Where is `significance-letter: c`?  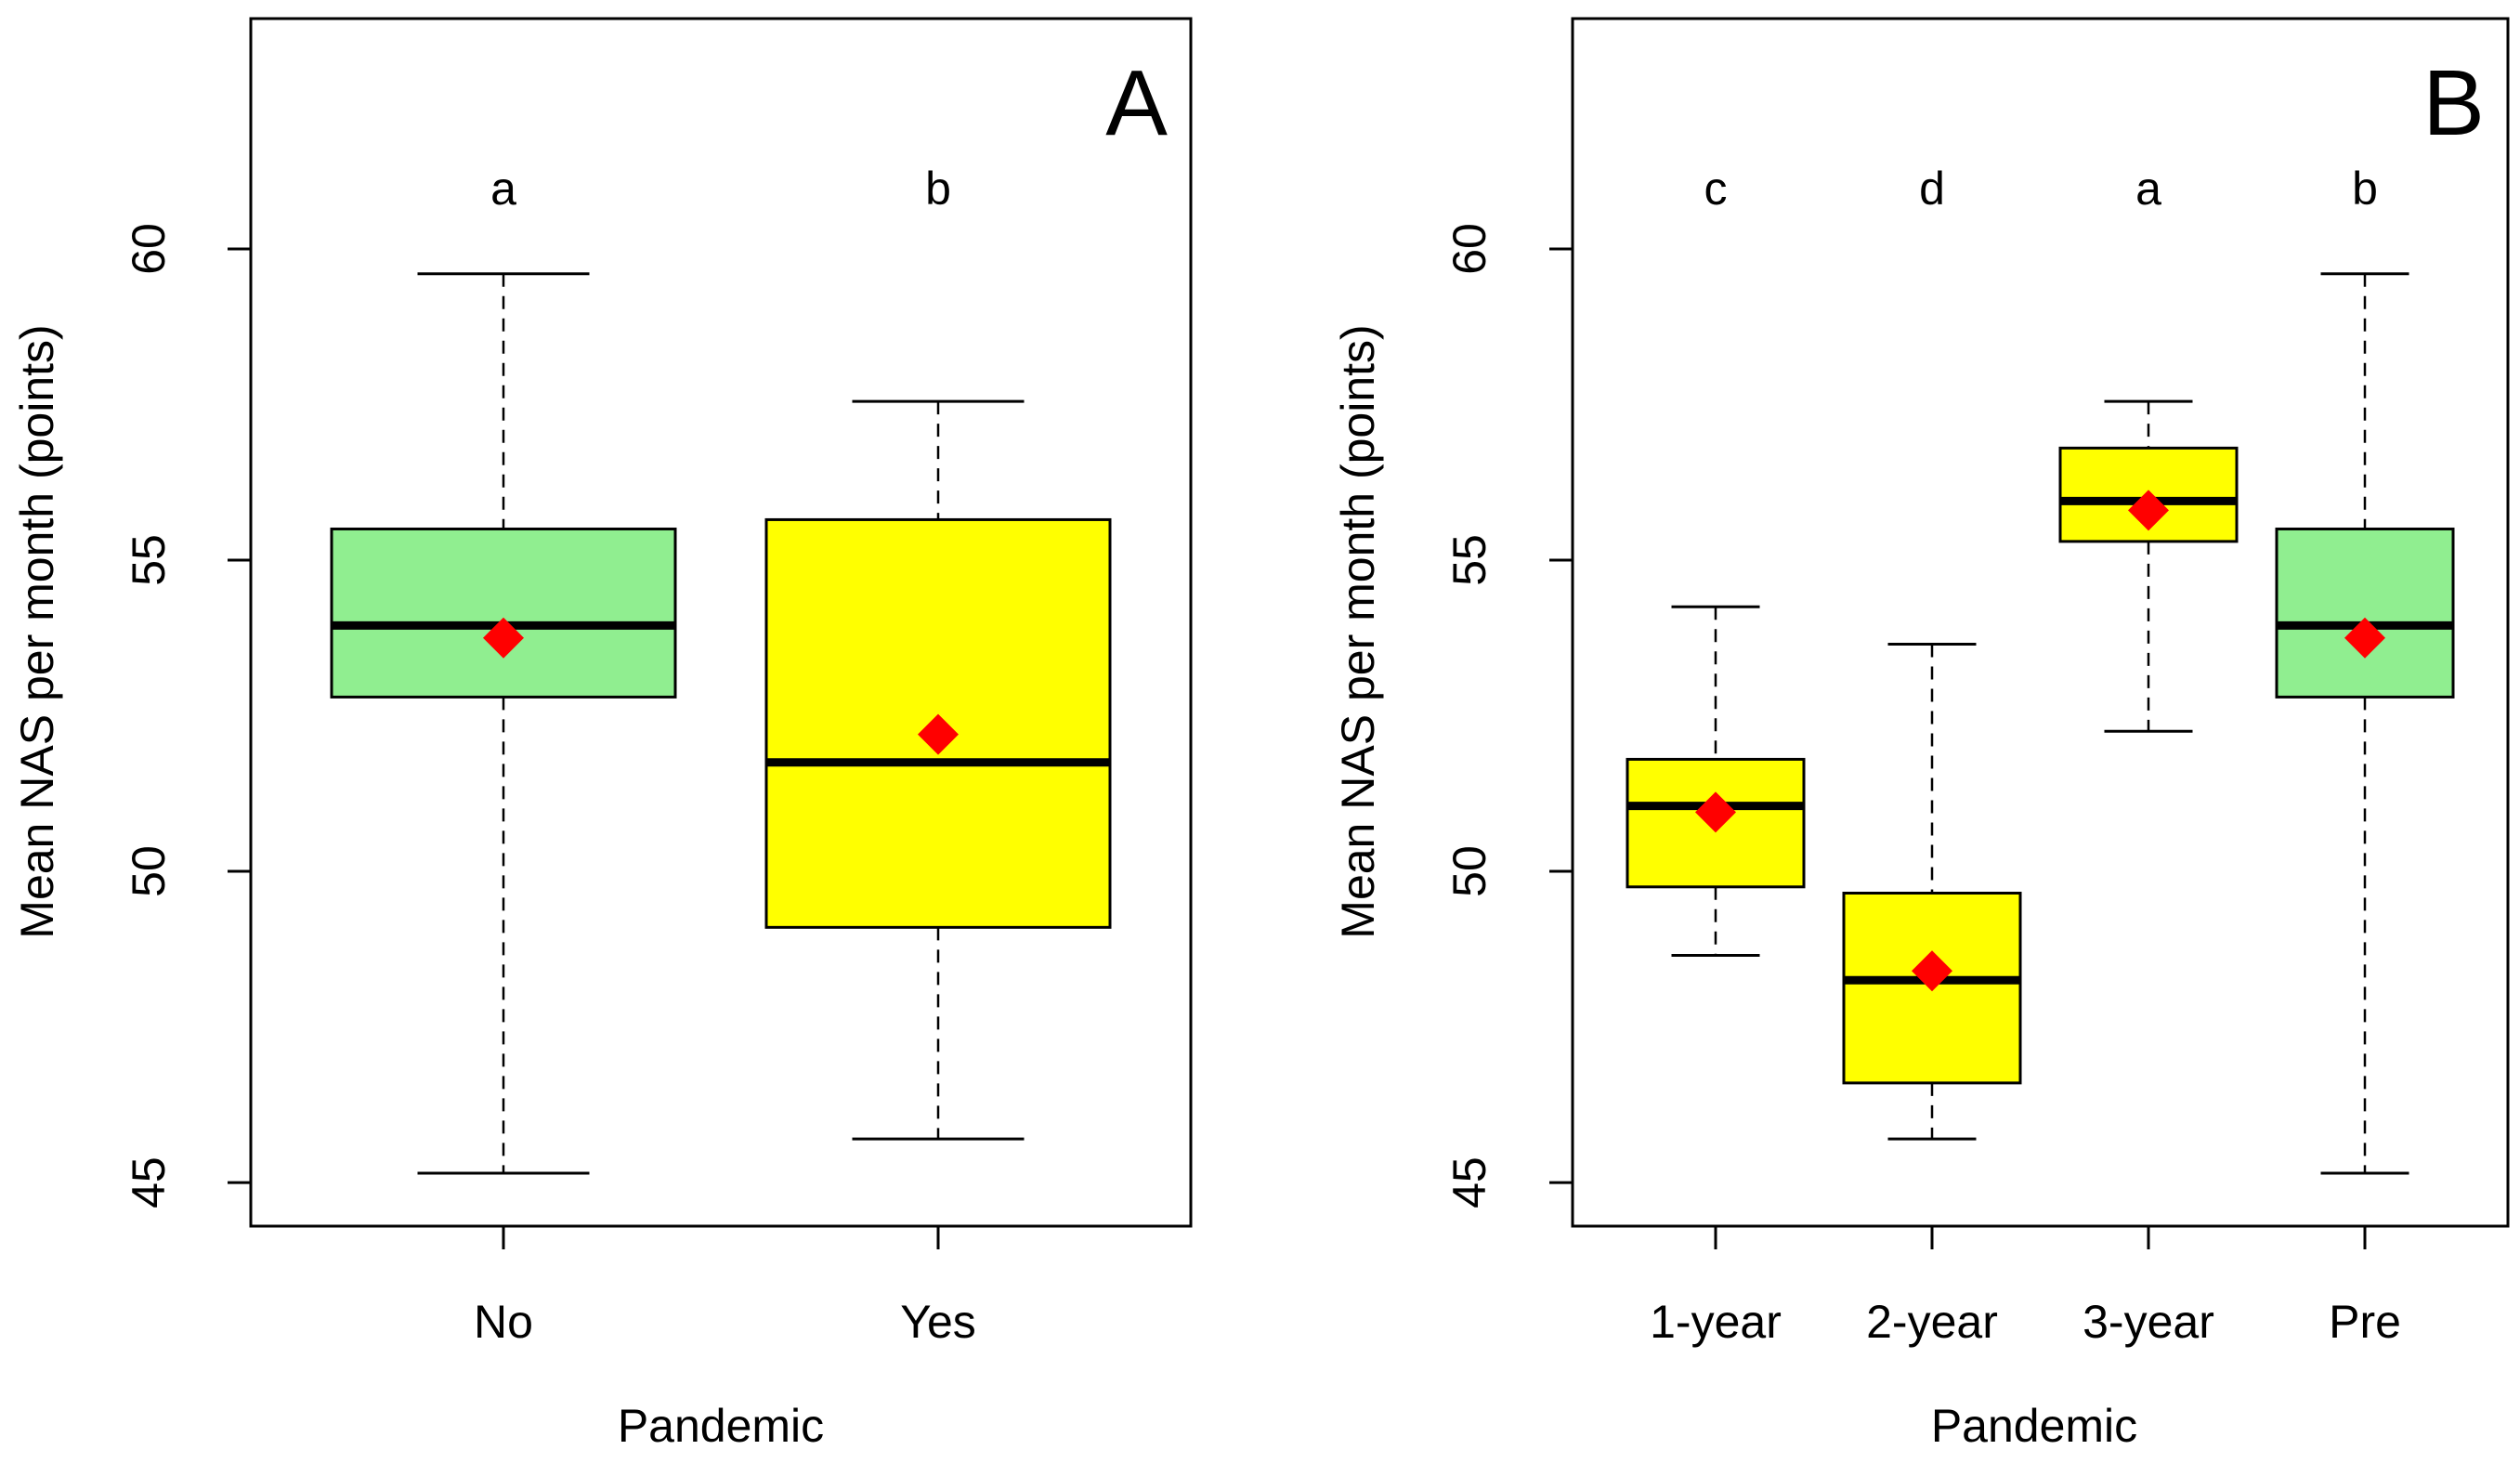
significance-letter: c is located at coordinates (1716, 189).